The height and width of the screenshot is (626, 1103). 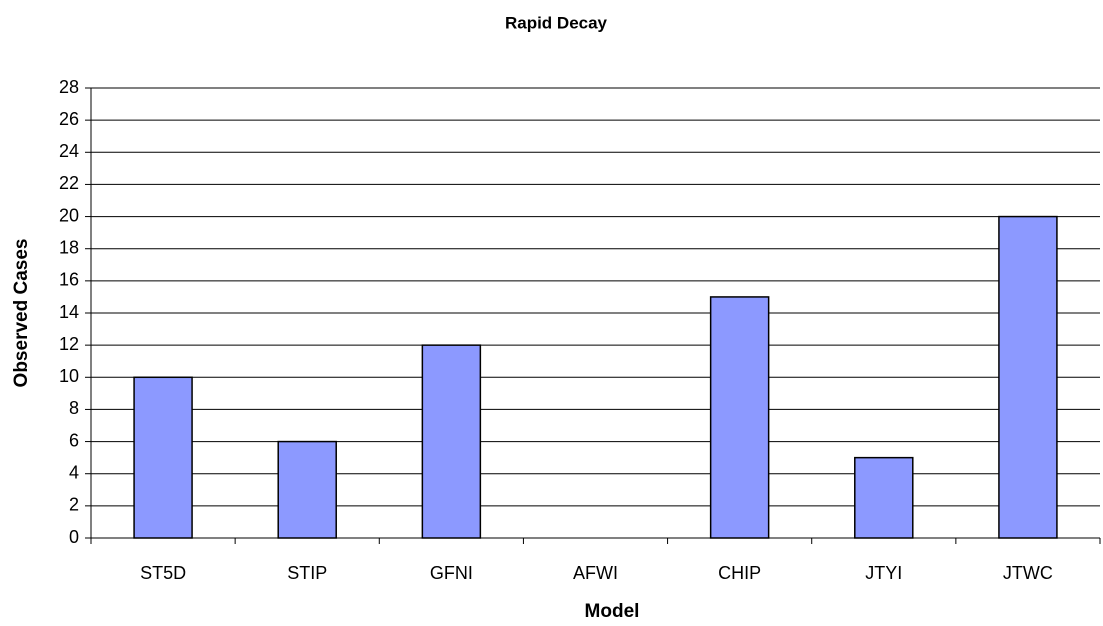 I want to click on x-tick-label: CHIP, so click(x=739, y=573).